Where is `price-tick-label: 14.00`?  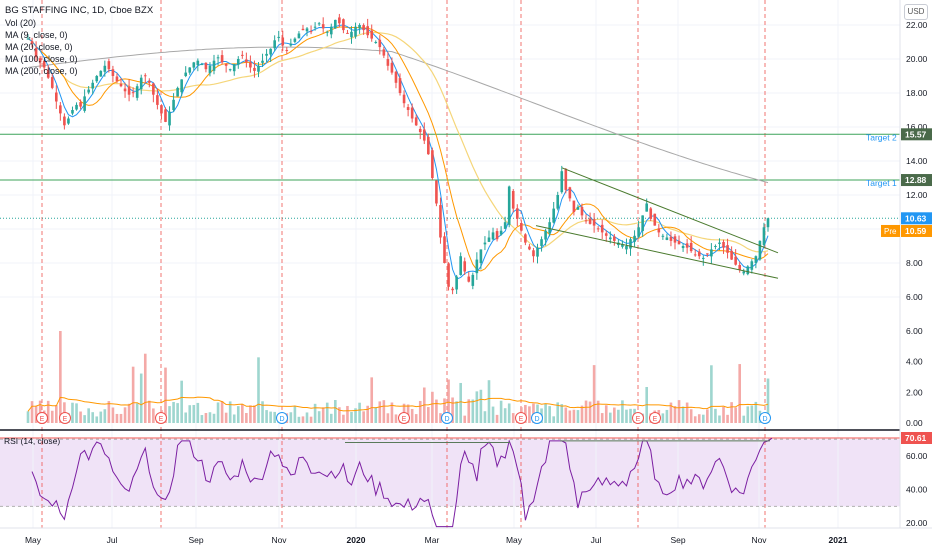
price-tick-label: 14.00 is located at coordinates (917, 161).